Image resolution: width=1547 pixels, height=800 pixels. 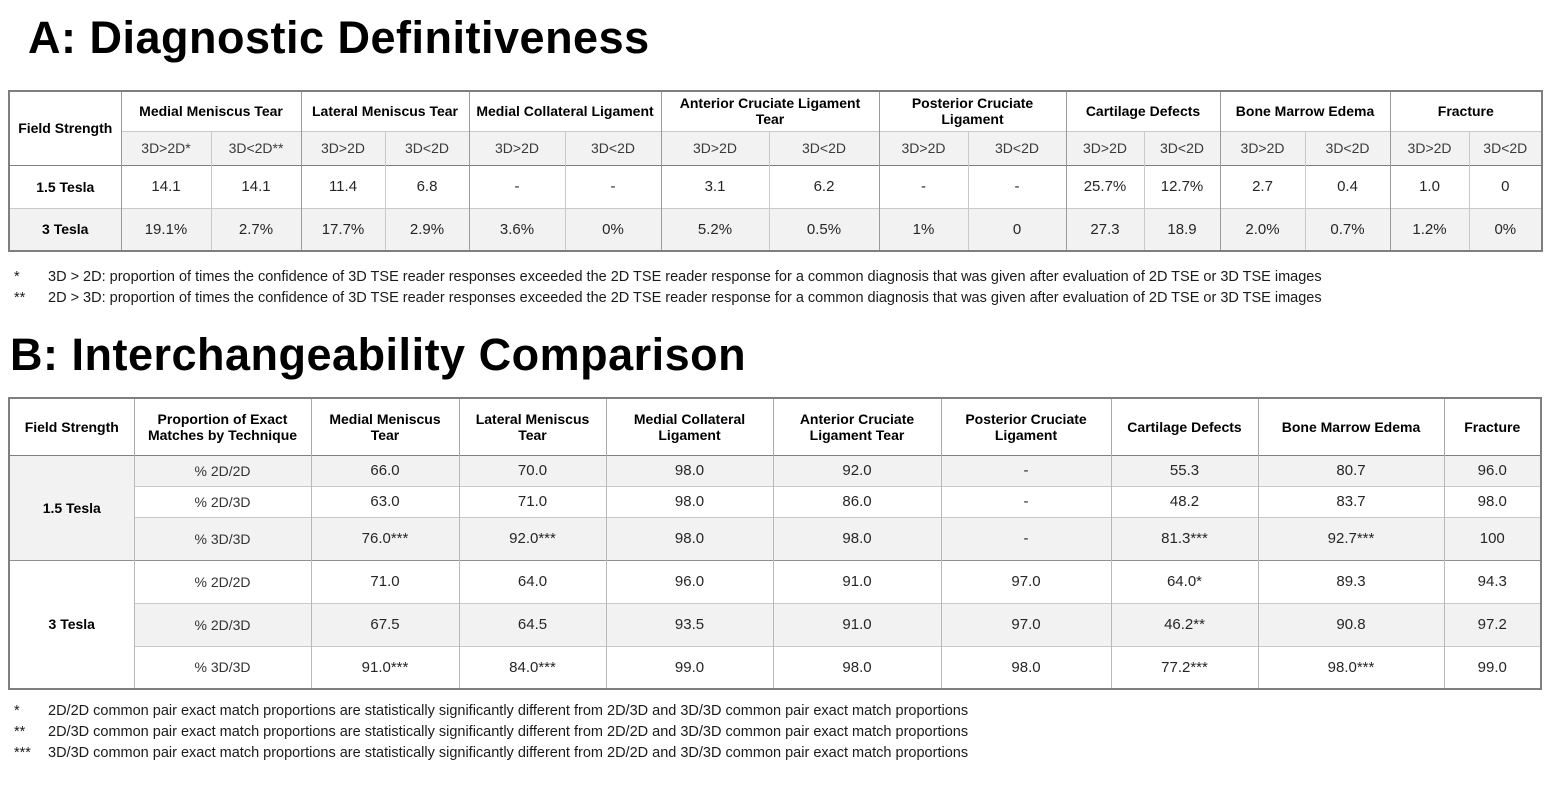 What do you see at coordinates (1492, 426) in the screenshot?
I see `column-header: Fracture` at bounding box center [1492, 426].